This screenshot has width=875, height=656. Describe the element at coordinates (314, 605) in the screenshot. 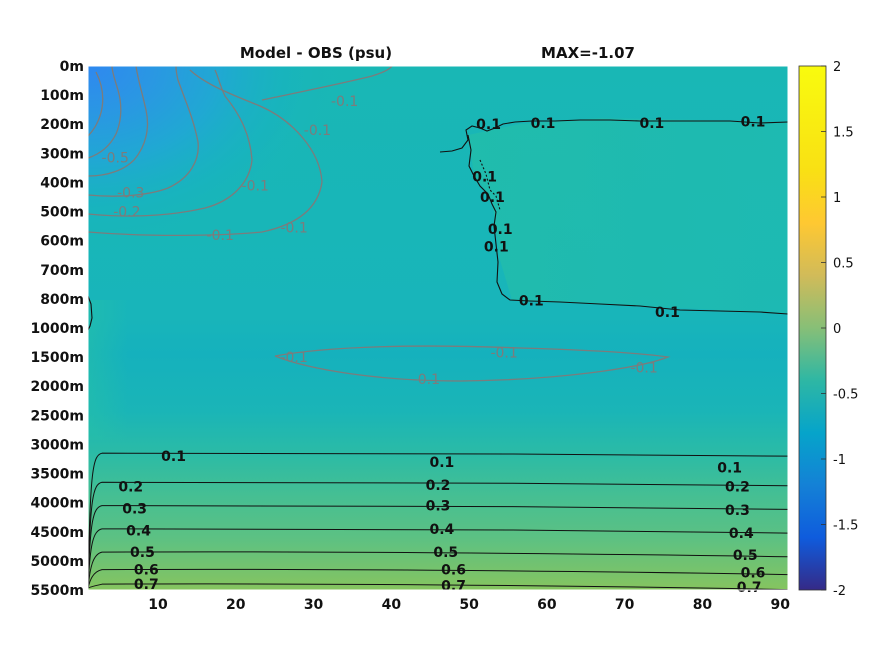

I see `x-tick-label: 30` at that location.